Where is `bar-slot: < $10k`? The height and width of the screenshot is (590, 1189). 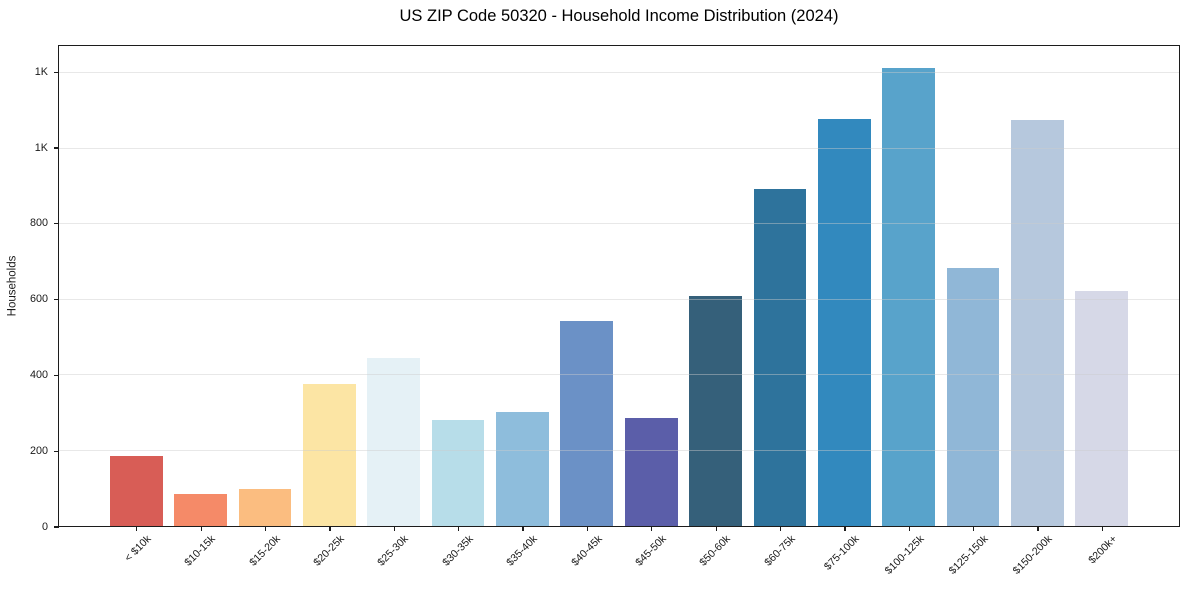
bar-slot: < $10k is located at coordinates (136, 305).